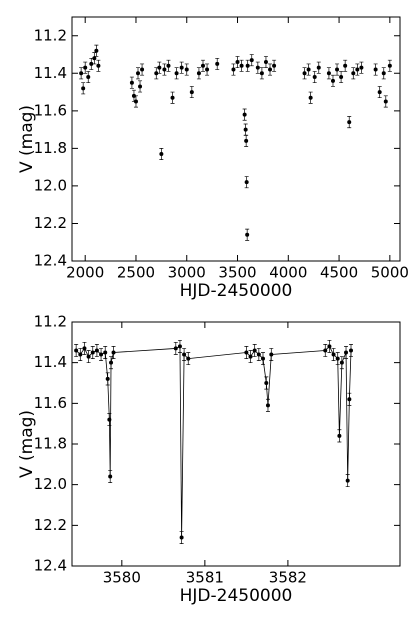 The height and width of the screenshot is (623, 415). What do you see at coordinates (50, 223) in the screenshot?
I see `y-tick-label: 12.2` at bounding box center [50, 223].